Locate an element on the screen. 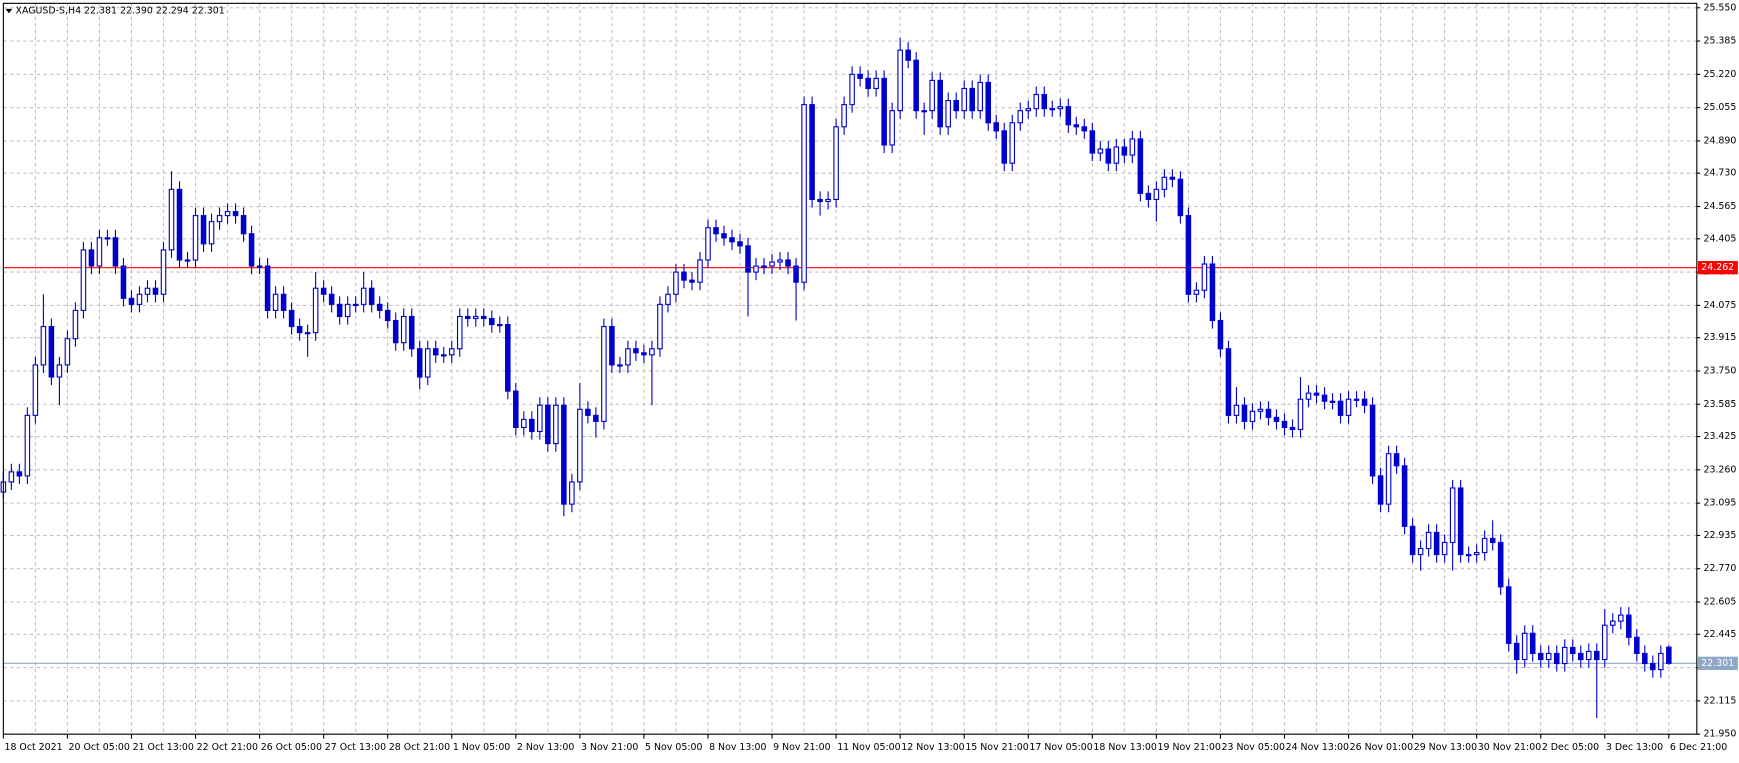 Image resolution: width=1739 pixels, height=763 pixels. y-tick-label: 23.425 is located at coordinates (1719, 436).